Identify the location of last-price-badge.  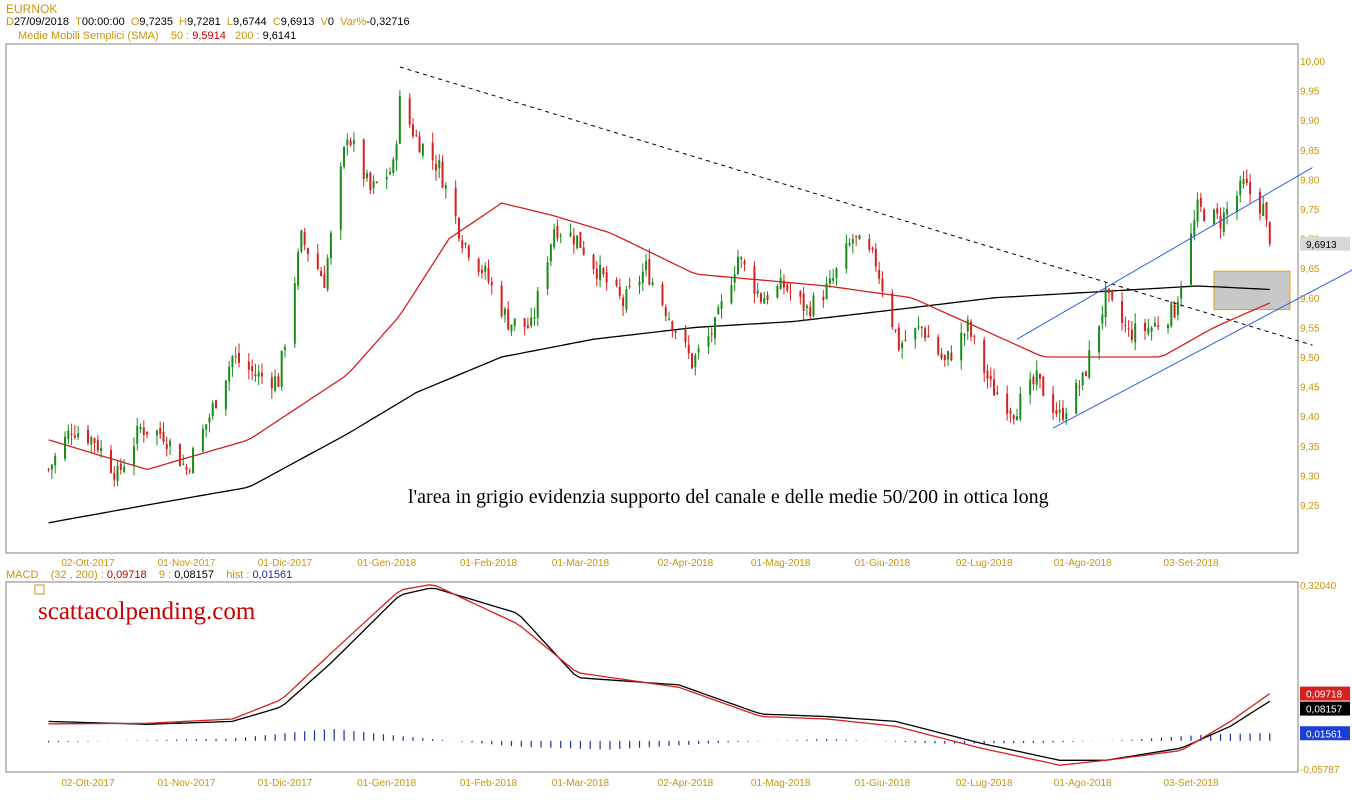
(1325, 243).